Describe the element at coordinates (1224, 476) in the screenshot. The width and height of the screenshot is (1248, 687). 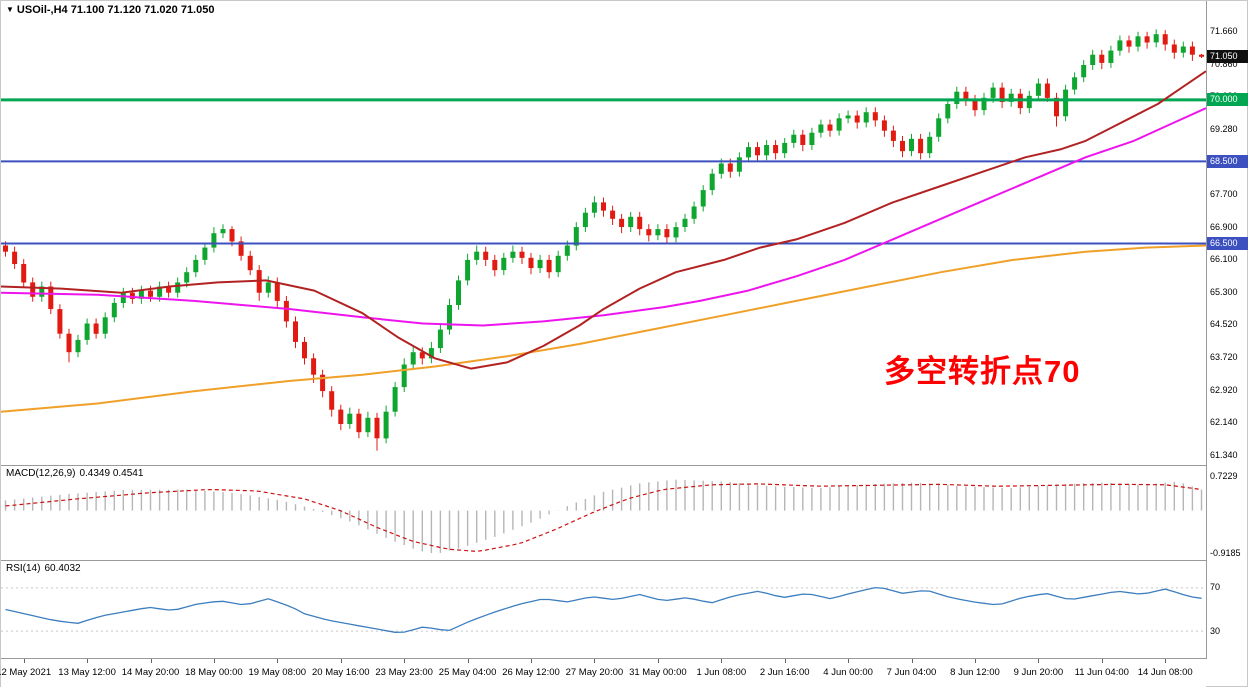
I see `macd-axis-label: 0.7229` at that location.